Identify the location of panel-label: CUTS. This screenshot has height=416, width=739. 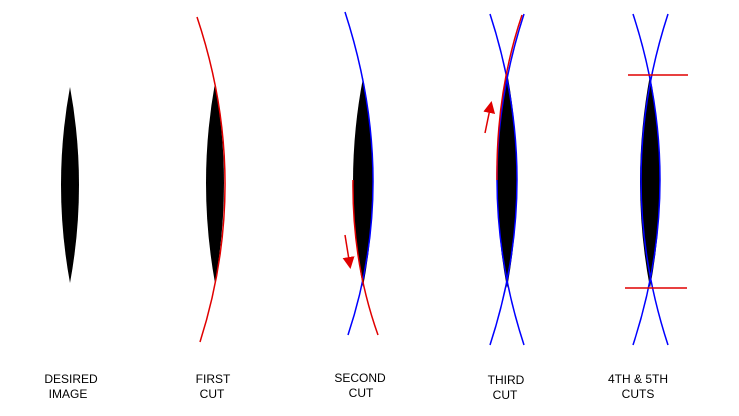
(638, 394).